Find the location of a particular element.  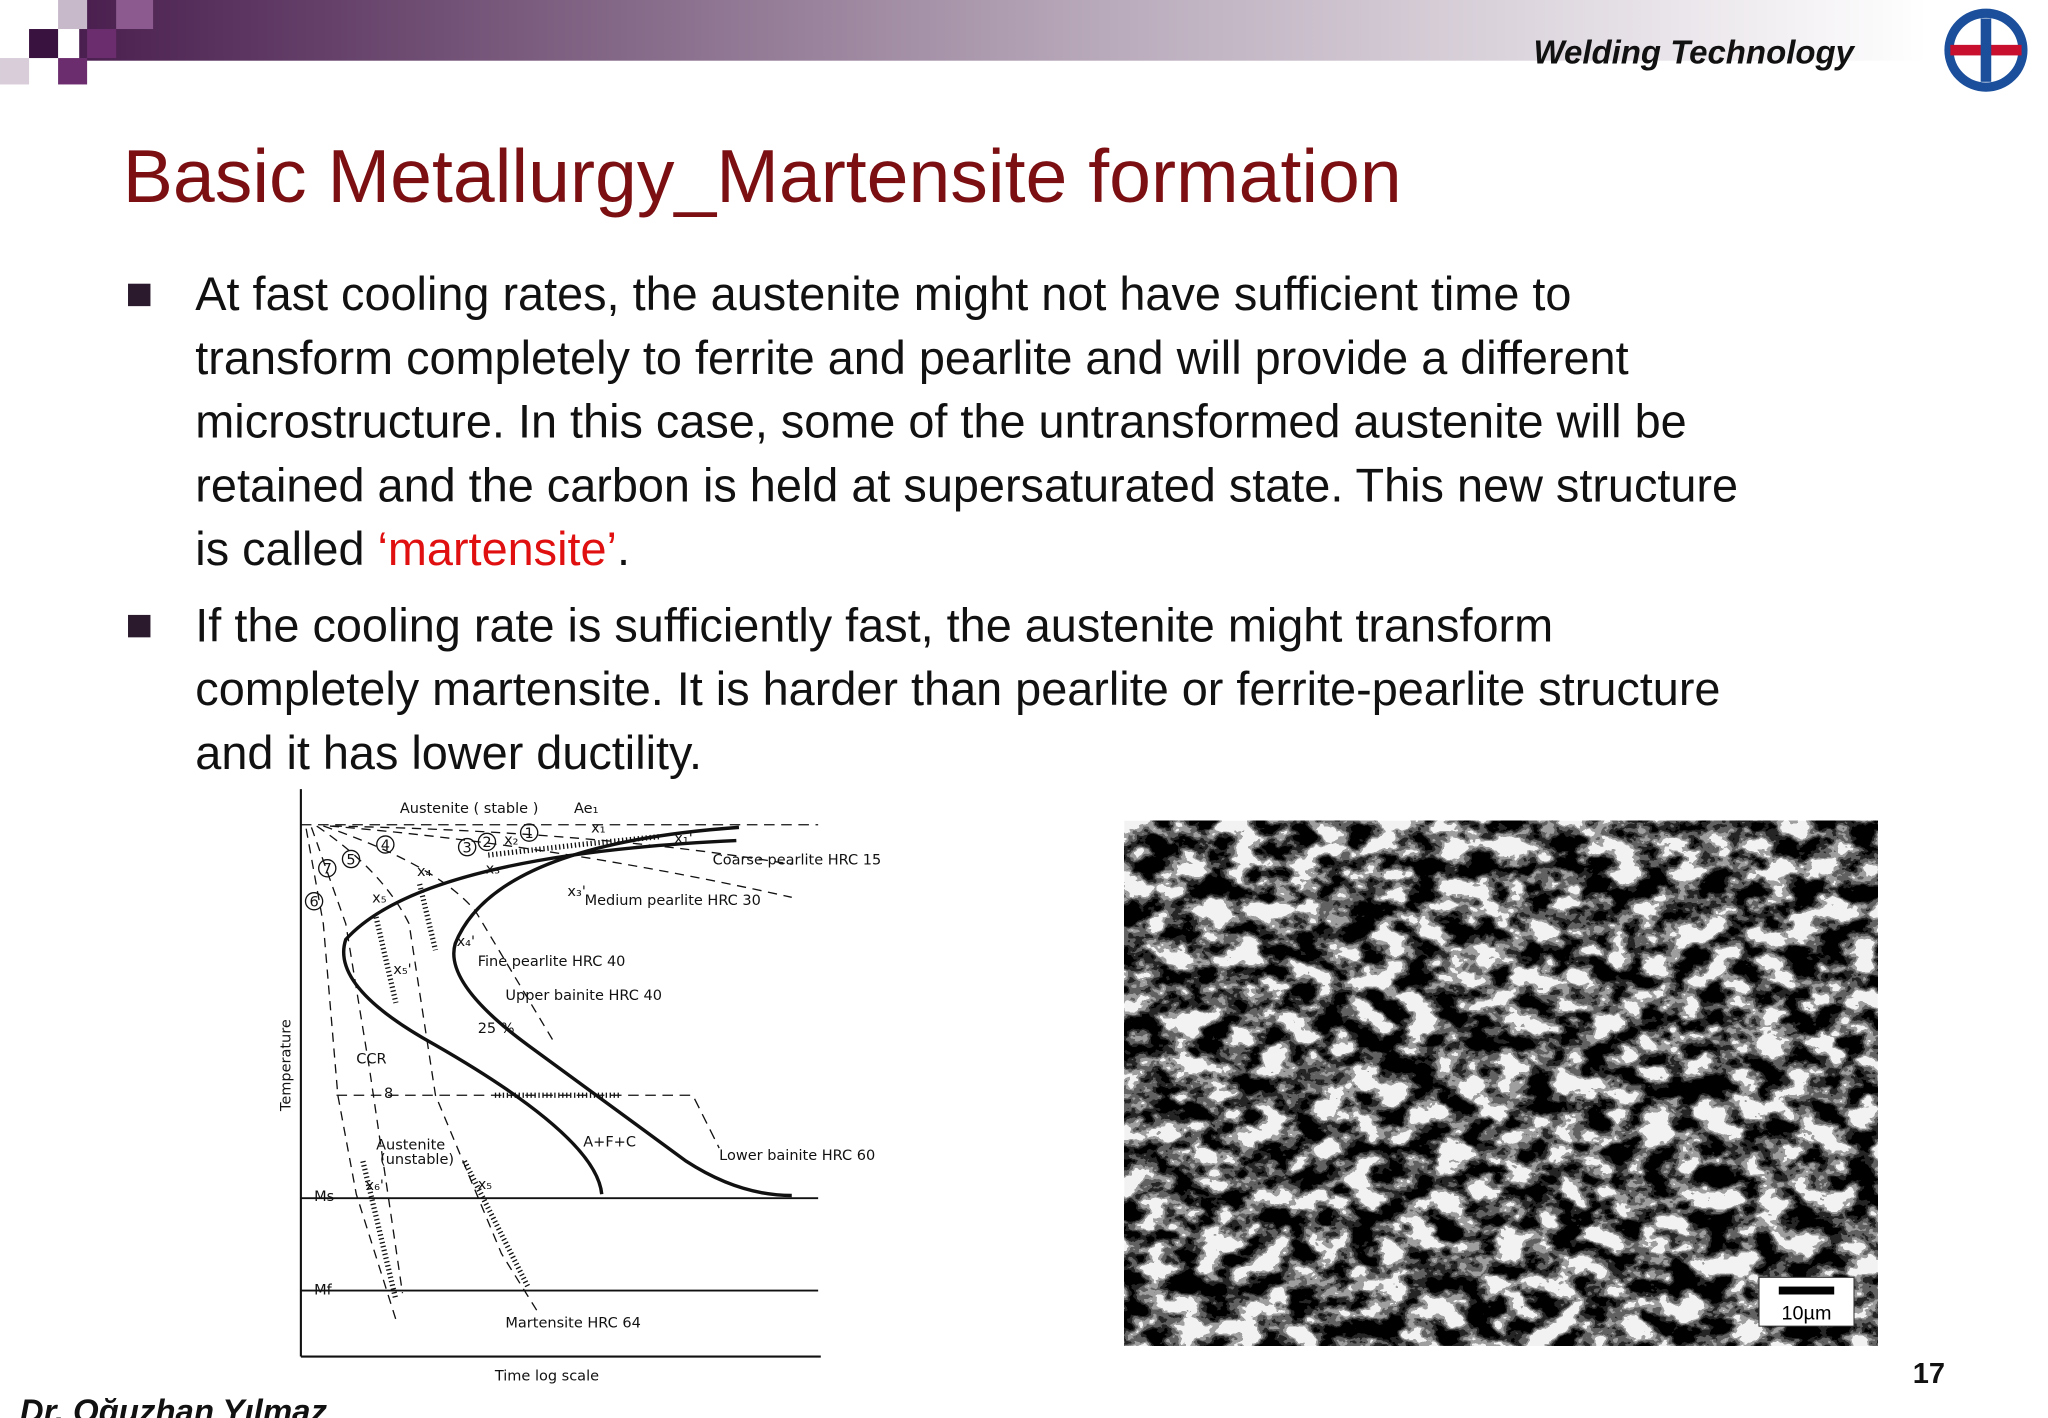

author: Dr. Oğuzhan Yılmaz is located at coordinates (174, 1405).